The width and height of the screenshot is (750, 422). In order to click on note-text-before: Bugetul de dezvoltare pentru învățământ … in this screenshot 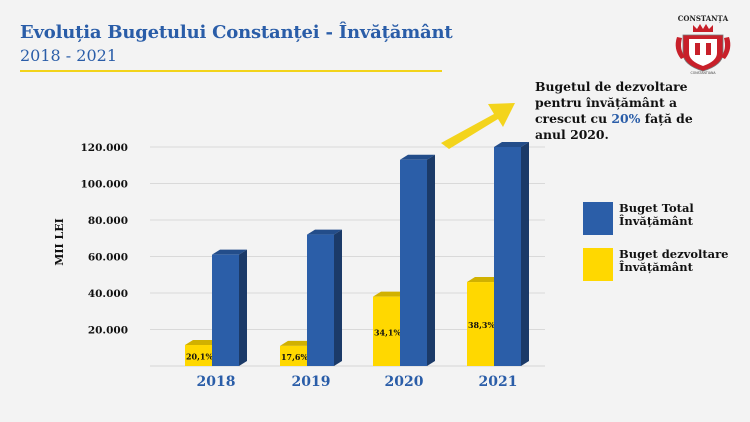, I will do `click(611, 102)`.